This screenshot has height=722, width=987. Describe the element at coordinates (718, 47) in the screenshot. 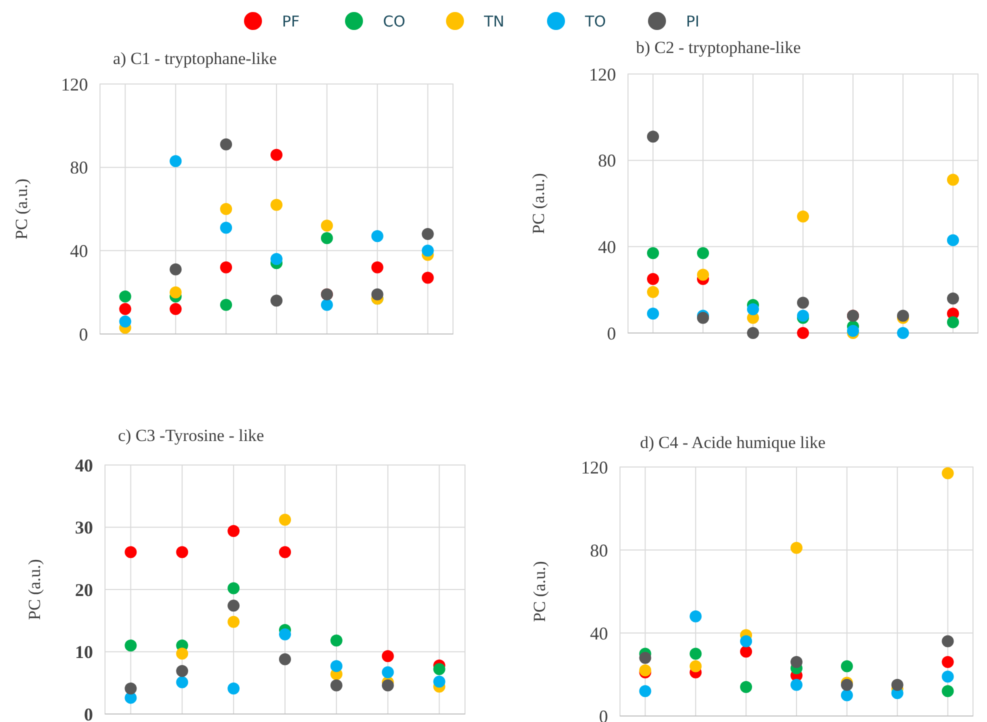

I see `chart-title: b) C2 - tryptophane-like` at that location.